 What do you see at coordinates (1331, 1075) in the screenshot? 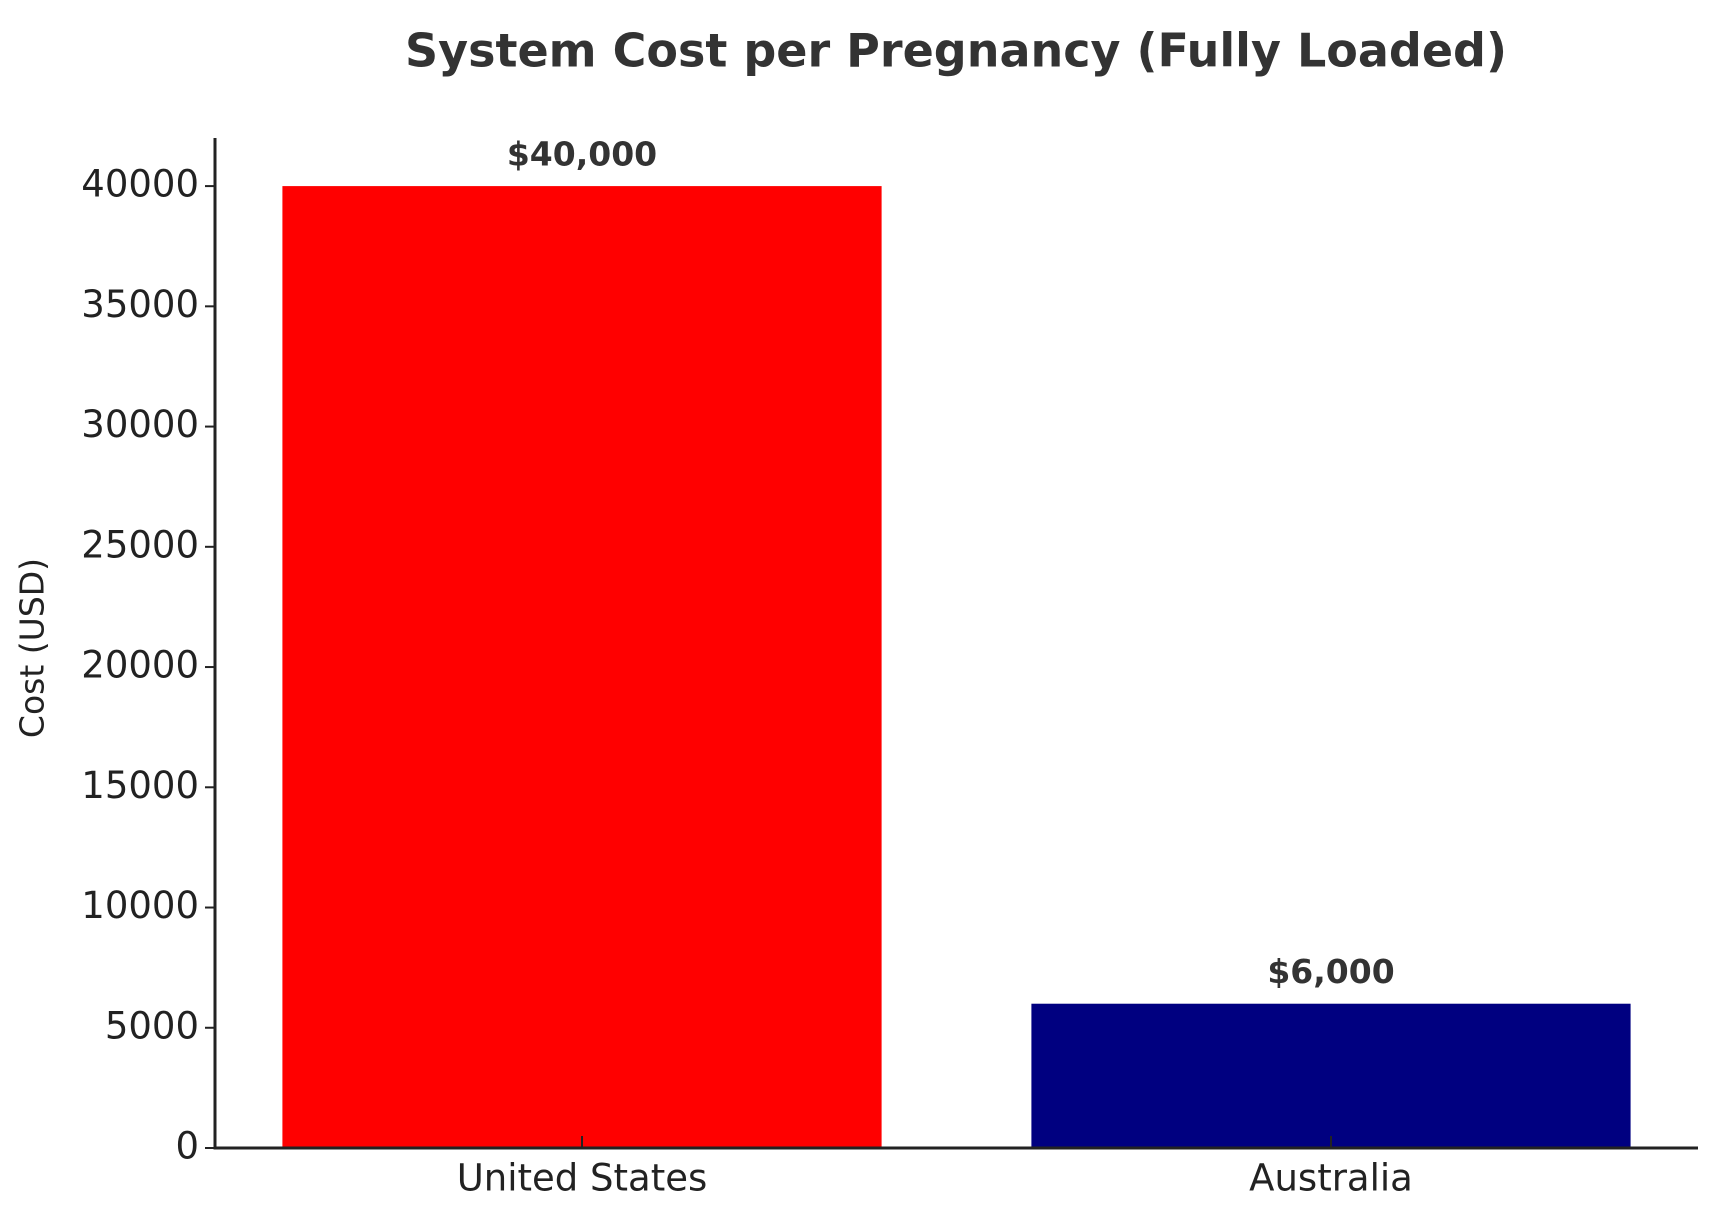
I see `bar` at bounding box center [1331, 1075].